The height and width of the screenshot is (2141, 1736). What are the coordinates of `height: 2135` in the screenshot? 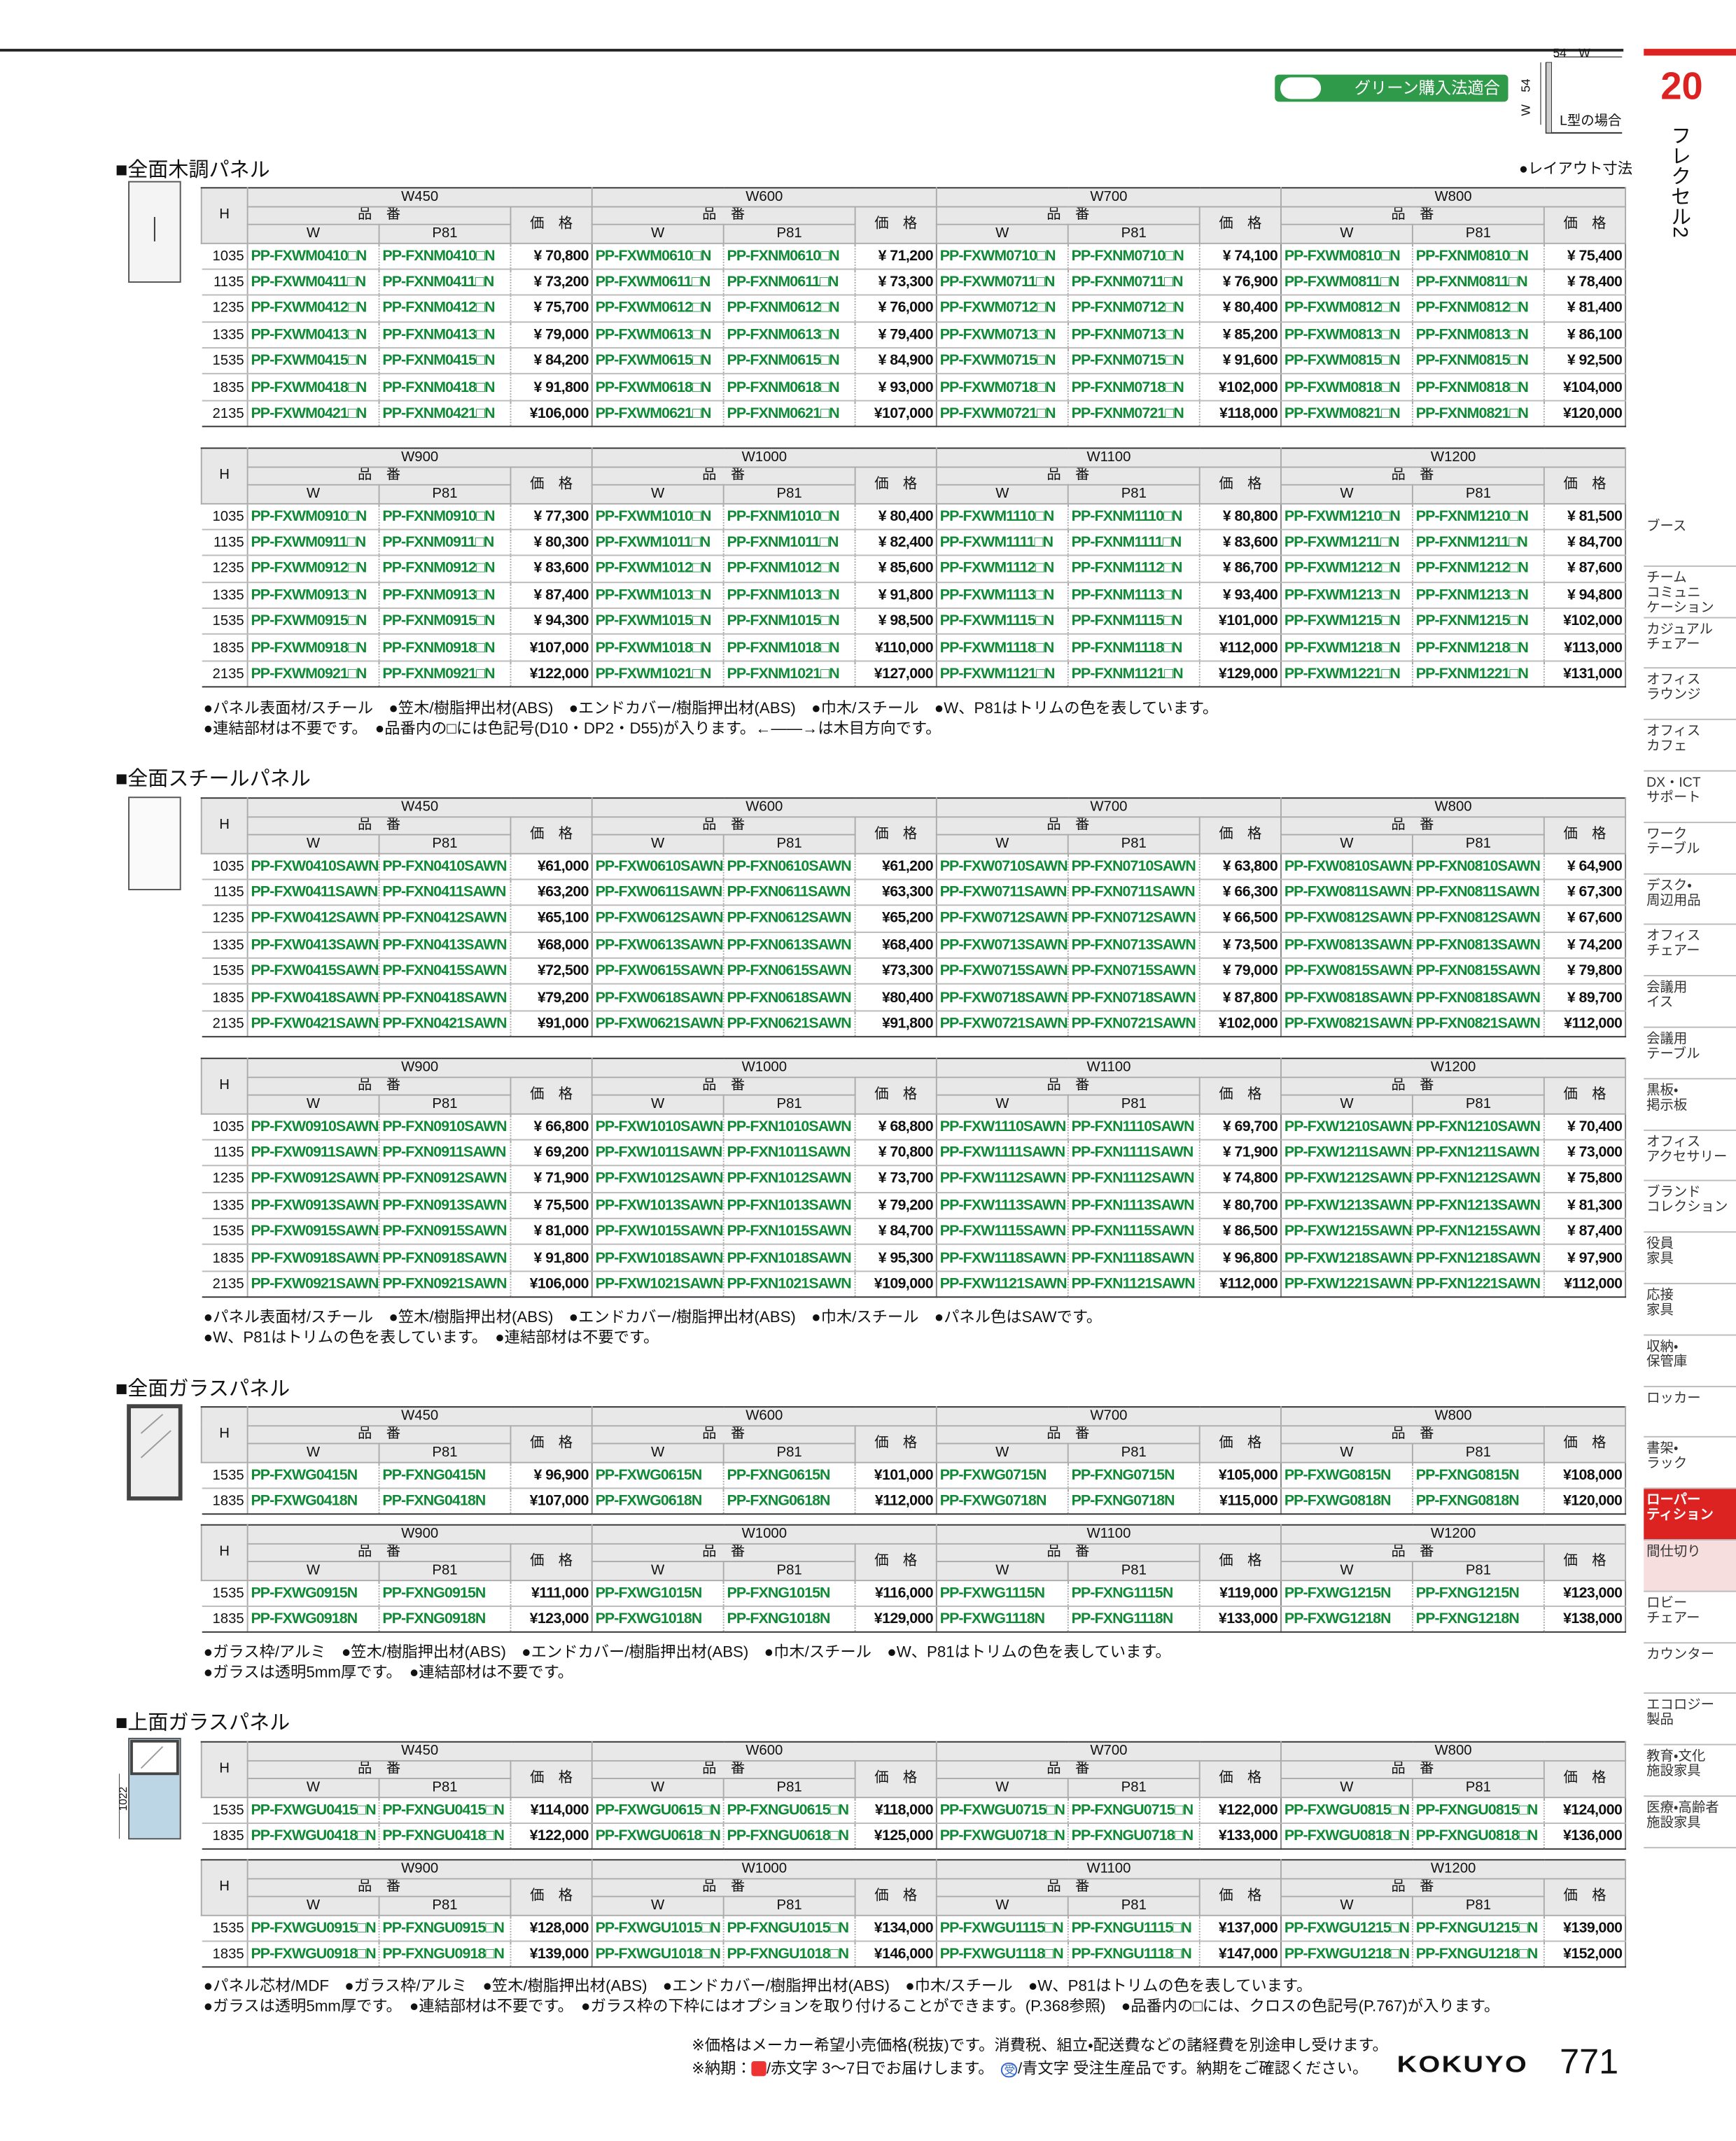 It's located at (224, 674).